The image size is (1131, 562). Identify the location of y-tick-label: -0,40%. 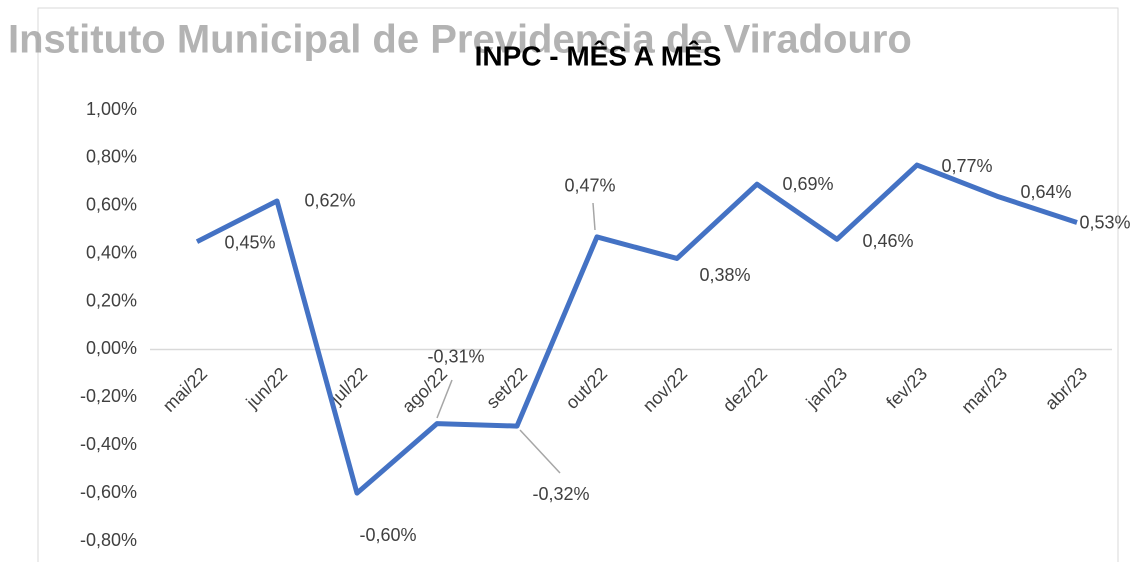
(108, 444).